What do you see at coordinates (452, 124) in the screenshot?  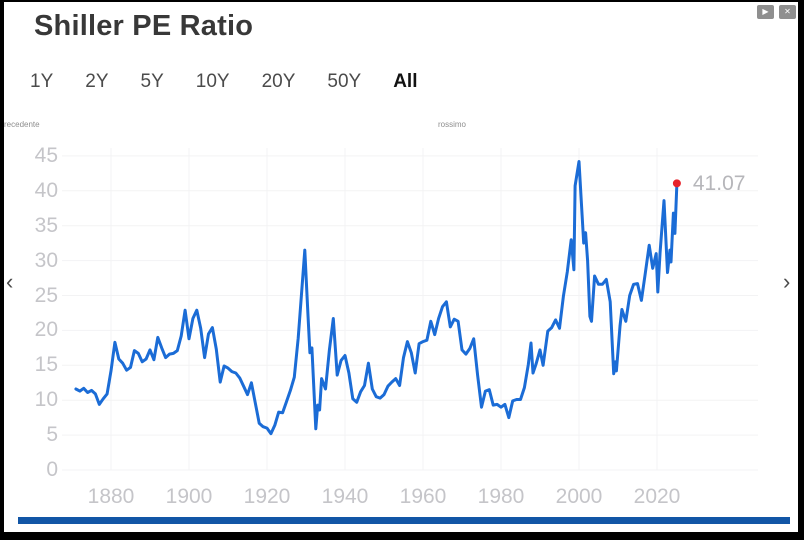 I see `next-caption: rossimo` at bounding box center [452, 124].